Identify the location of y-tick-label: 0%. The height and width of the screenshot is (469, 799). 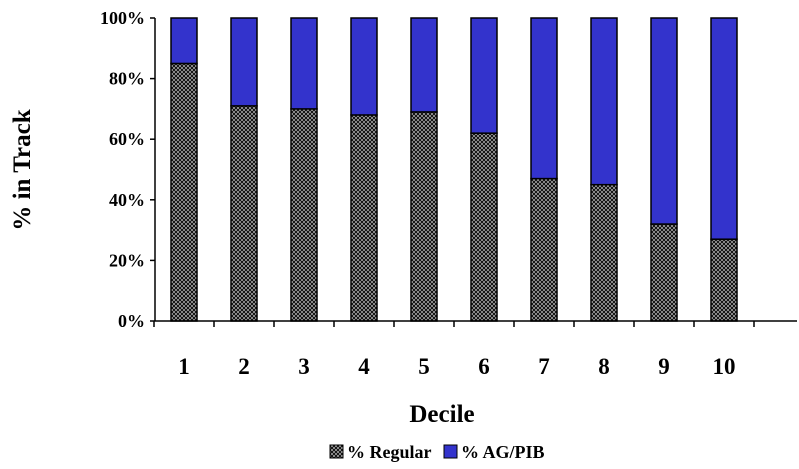
(131, 321).